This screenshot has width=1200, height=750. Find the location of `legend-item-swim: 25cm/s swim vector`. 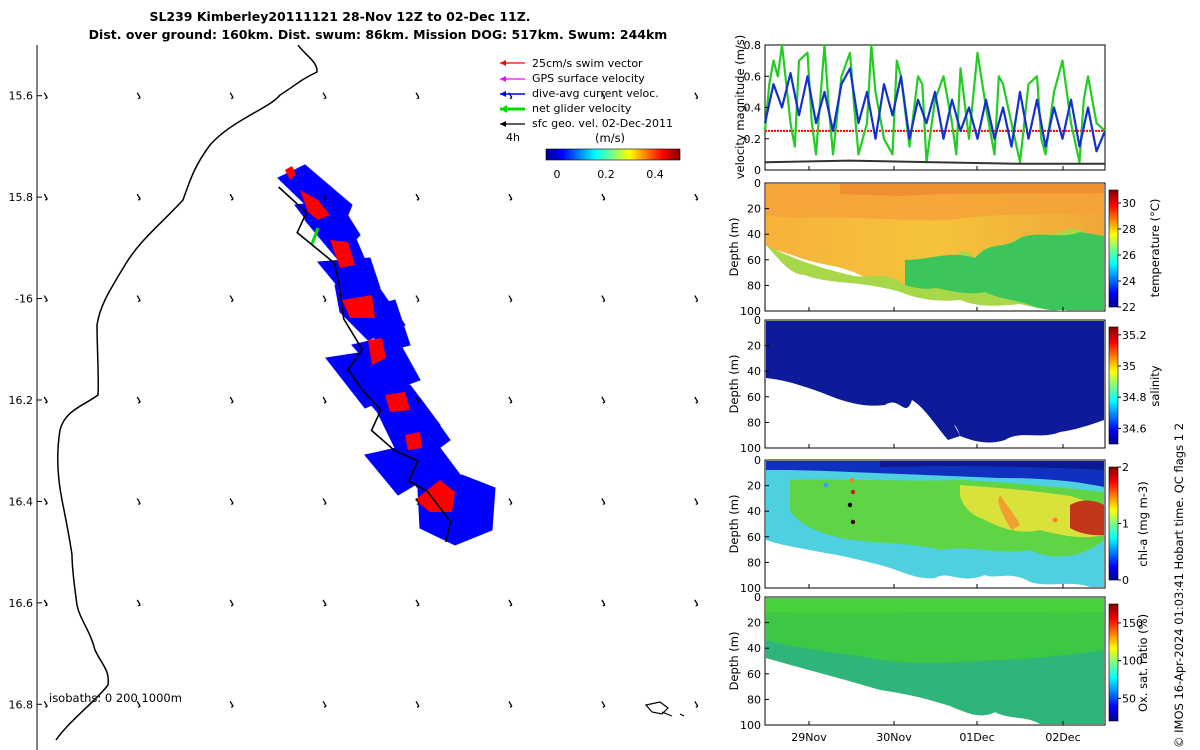

legend-item-swim: 25cm/s swim vector is located at coordinates (571, 63).